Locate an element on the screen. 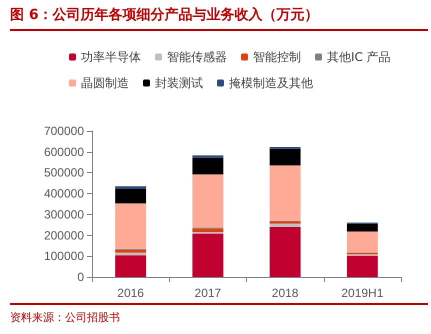 This screenshot has height=334, width=431. legend-label: 其他IC 产品 is located at coordinates (359, 57).